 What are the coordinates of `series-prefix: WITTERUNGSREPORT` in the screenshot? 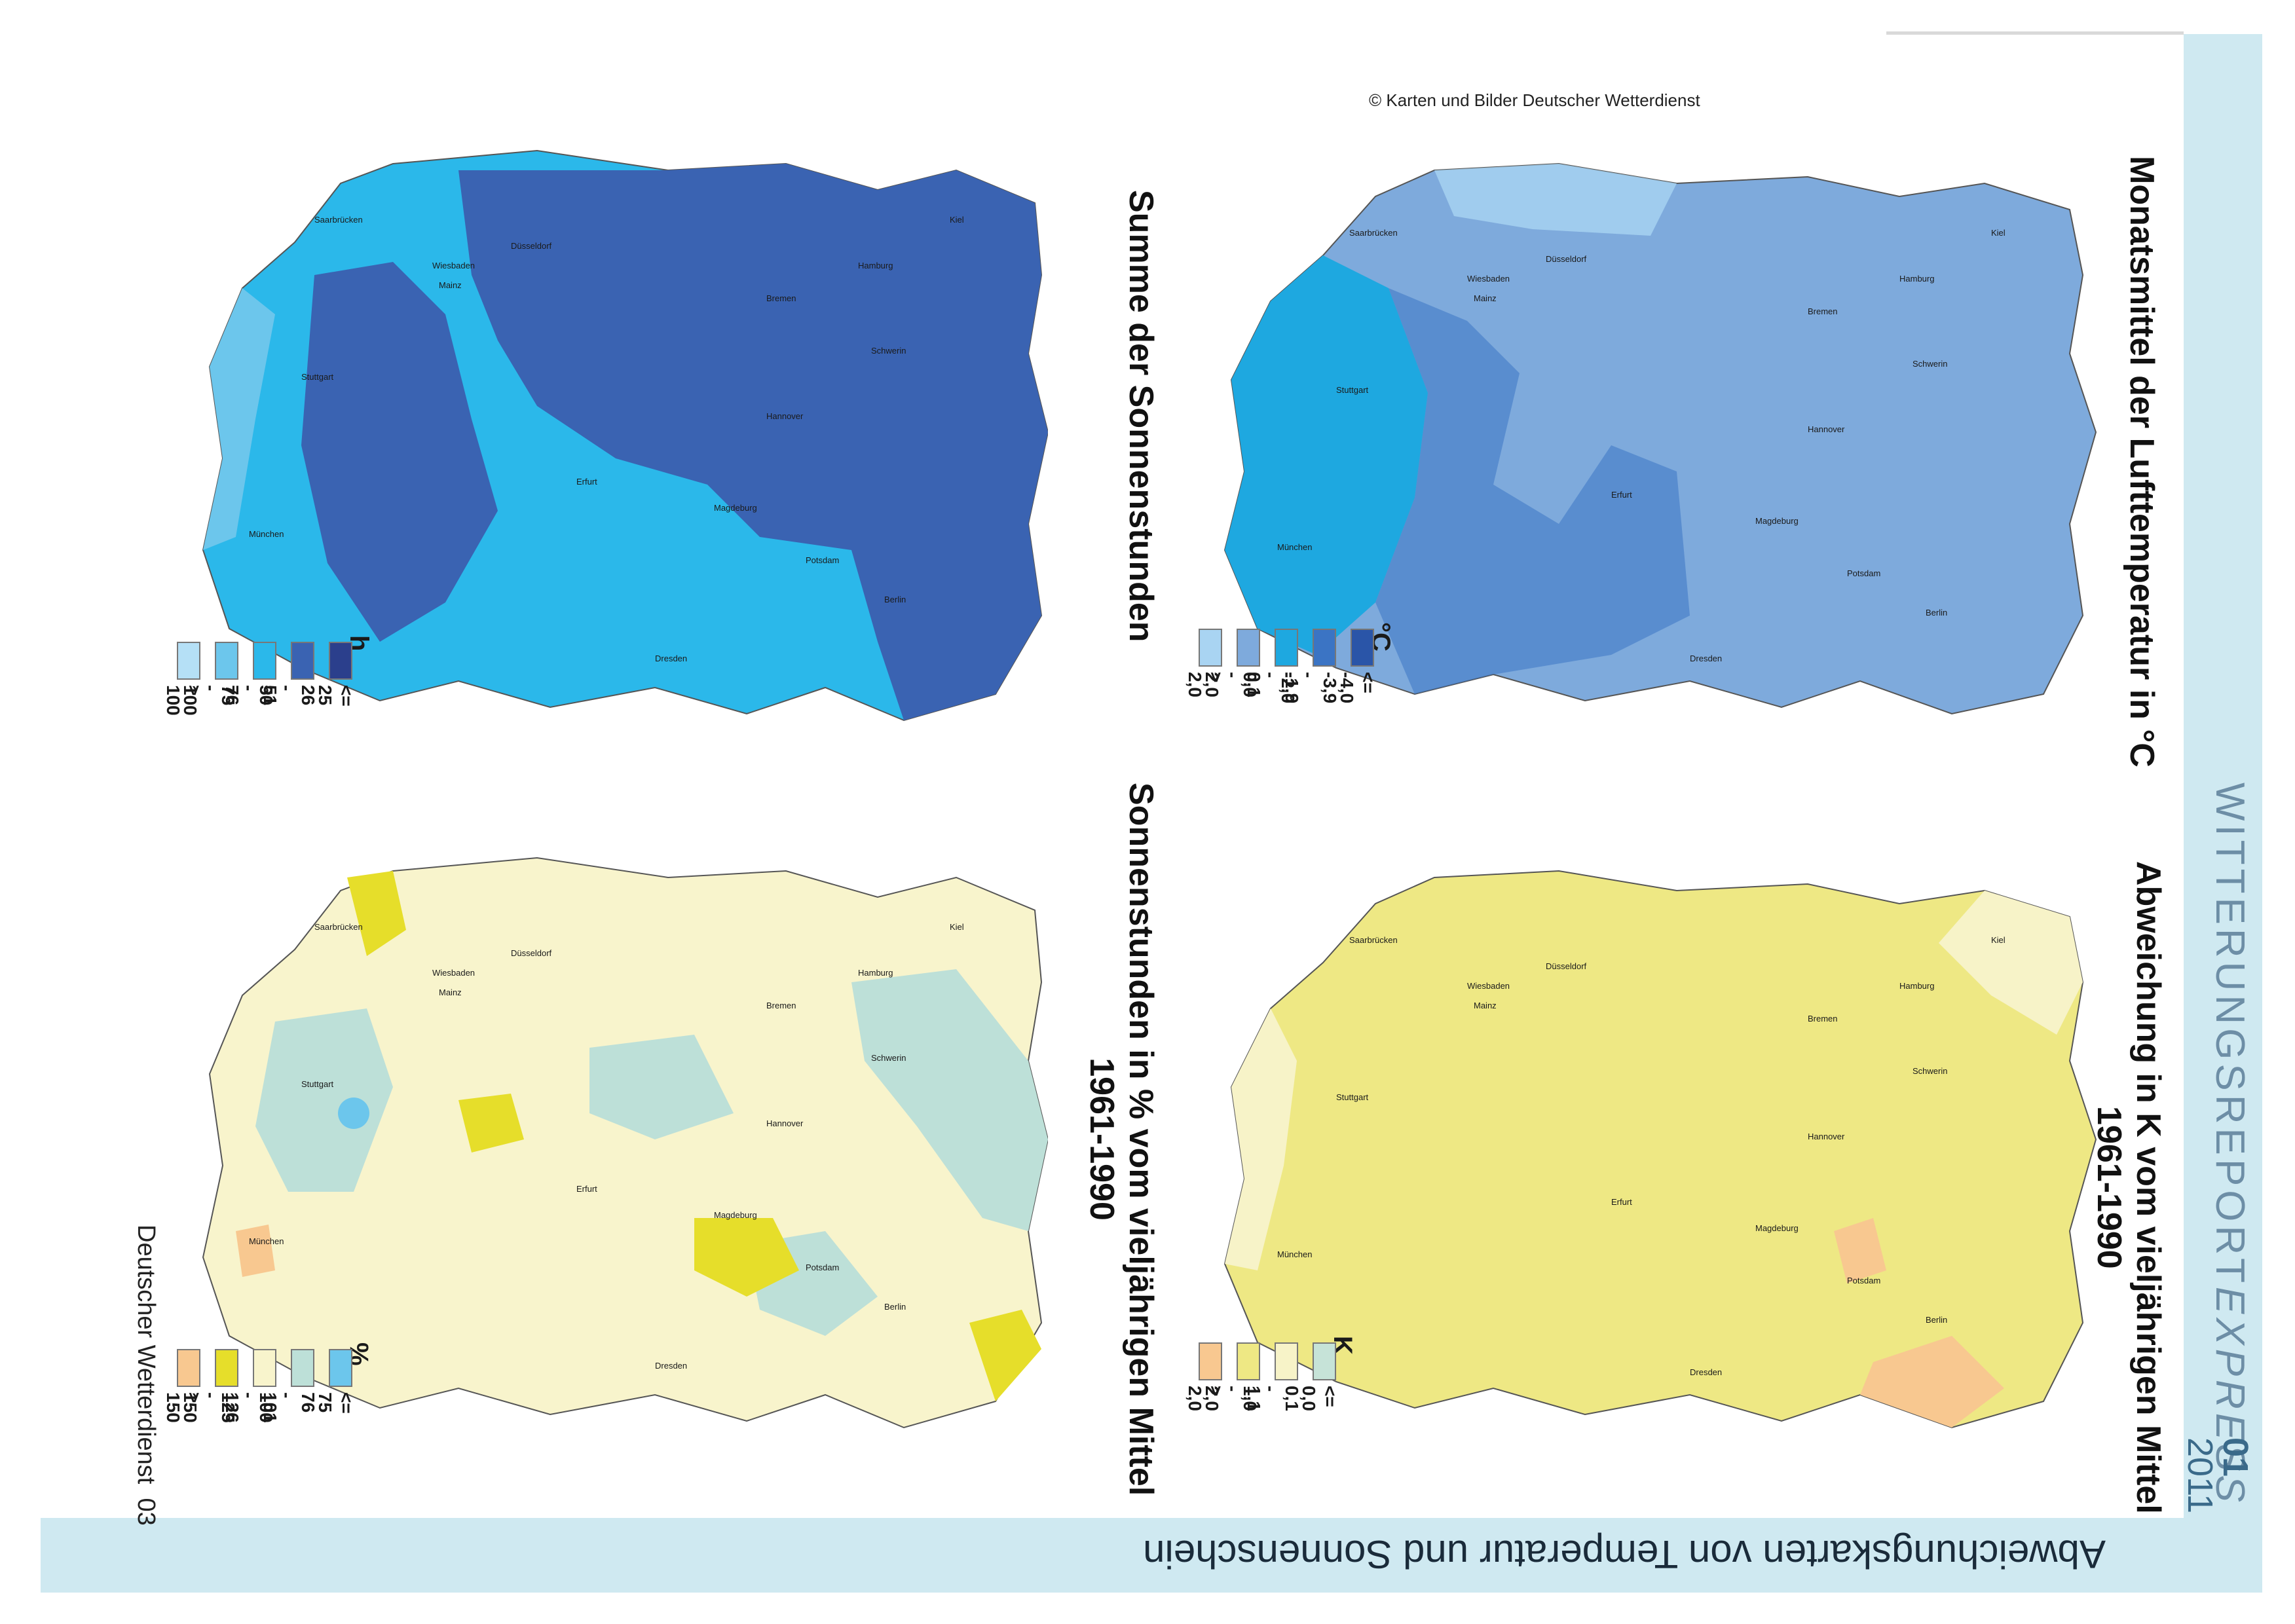 It's located at (2229, 1035).